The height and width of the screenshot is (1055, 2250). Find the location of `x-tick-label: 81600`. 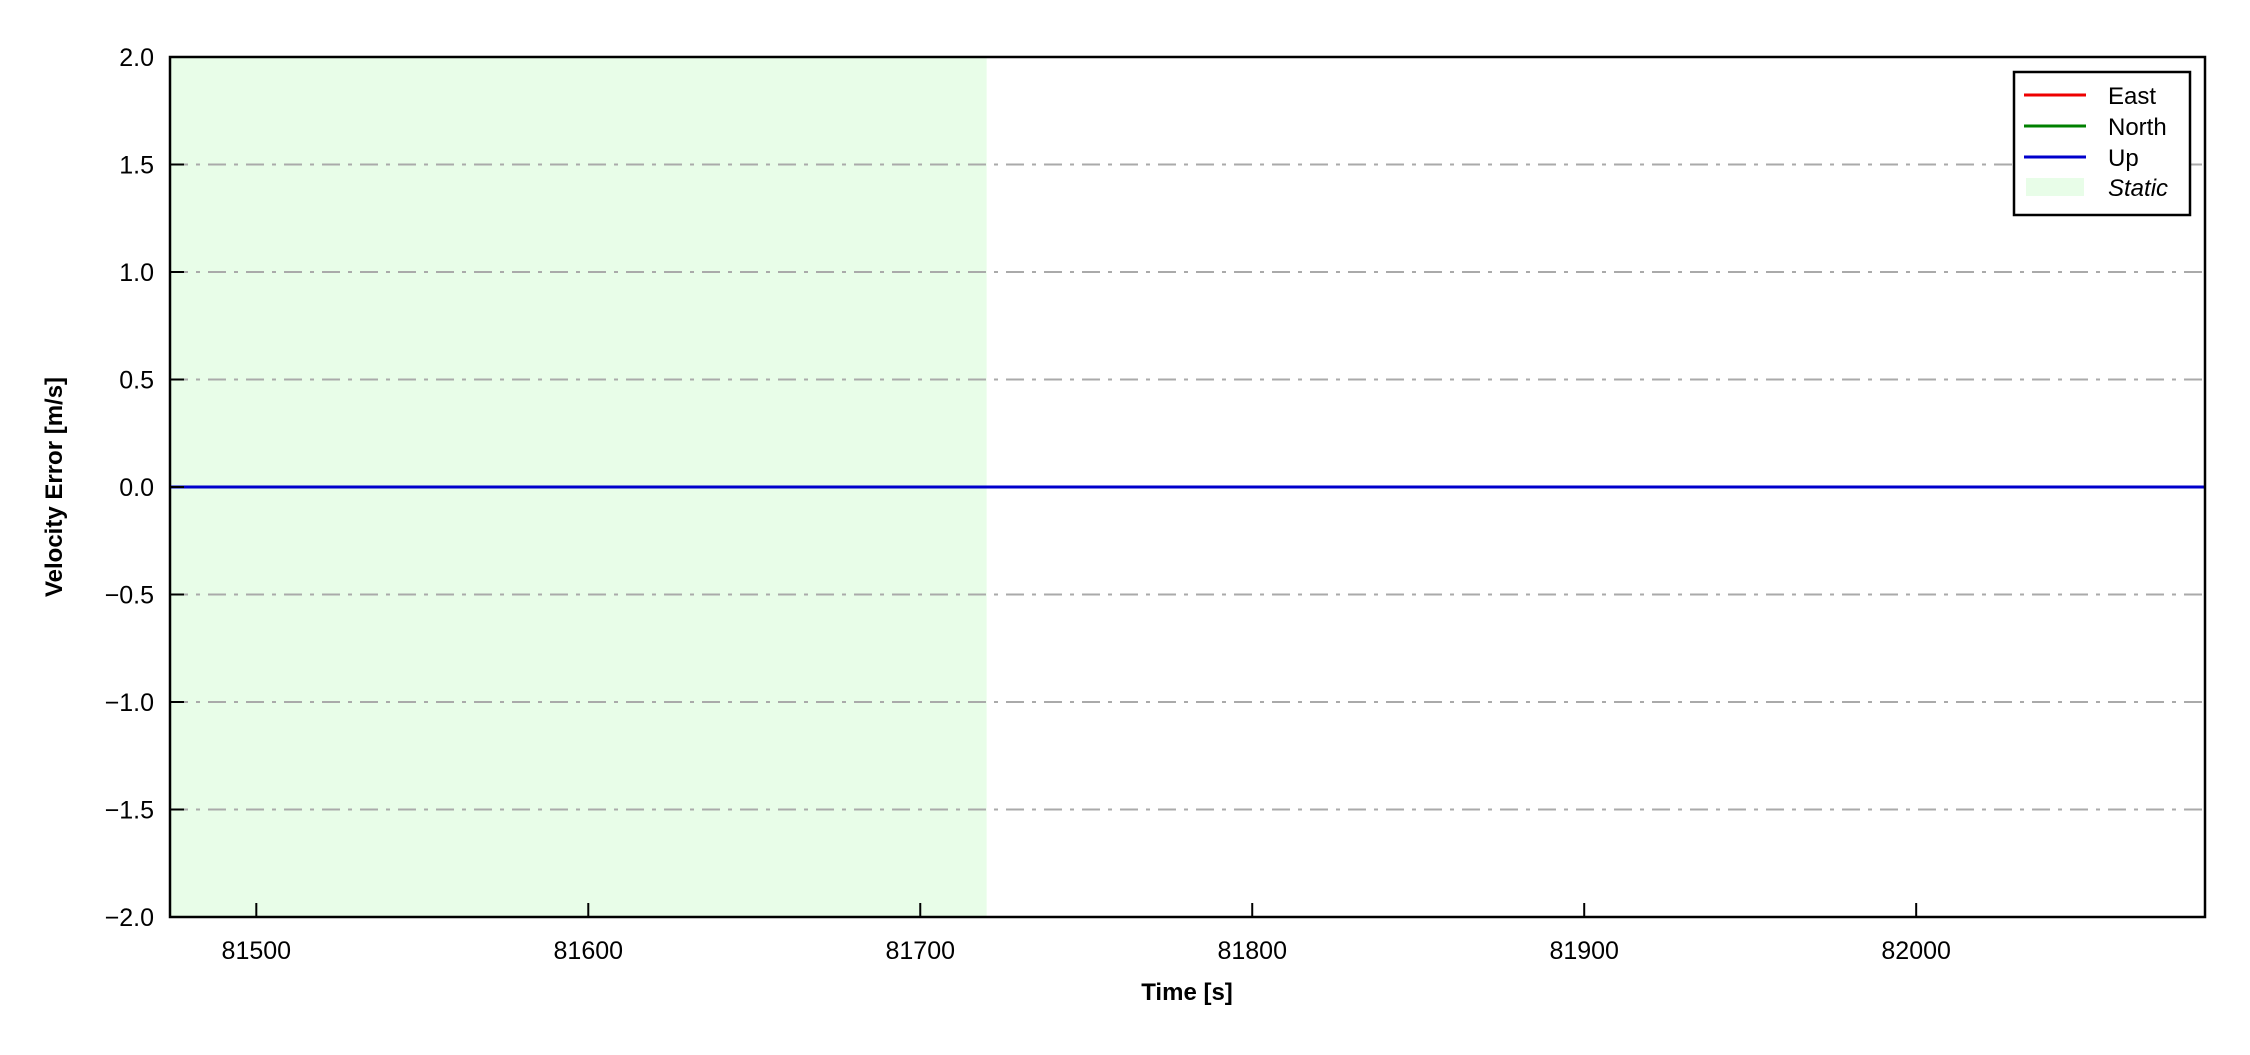

x-tick-label: 81600 is located at coordinates (589, 951).